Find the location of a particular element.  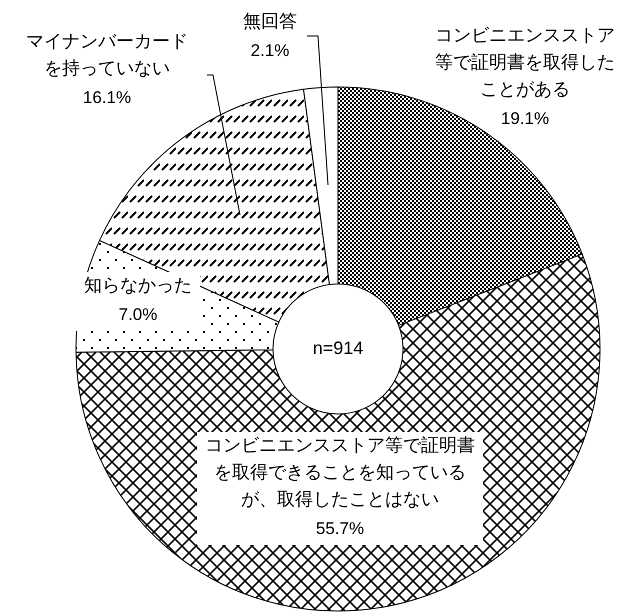

data-label: 16.1% is located at coordinates (107, 98).